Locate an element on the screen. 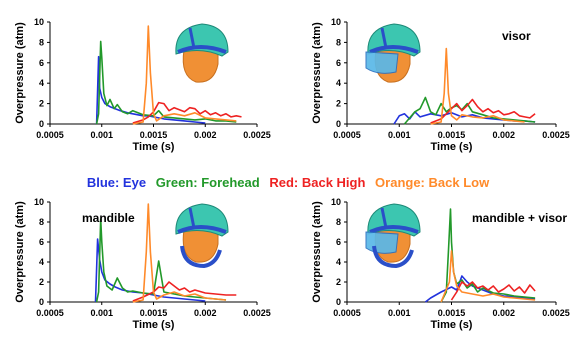  legend-entry-forehead: Green: Forehead is located at coordinates (207, 182).